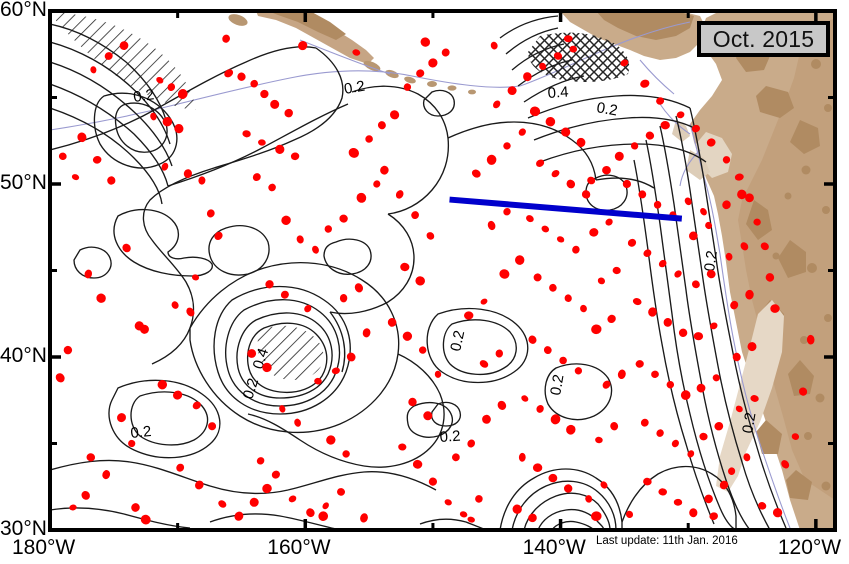 The height and width of the screenshot is (564, 849). Describe the element at coordinates (667, 541) in the screenshot. I see `last-update-note: Last update: 11th Jan. 2016` at that location.